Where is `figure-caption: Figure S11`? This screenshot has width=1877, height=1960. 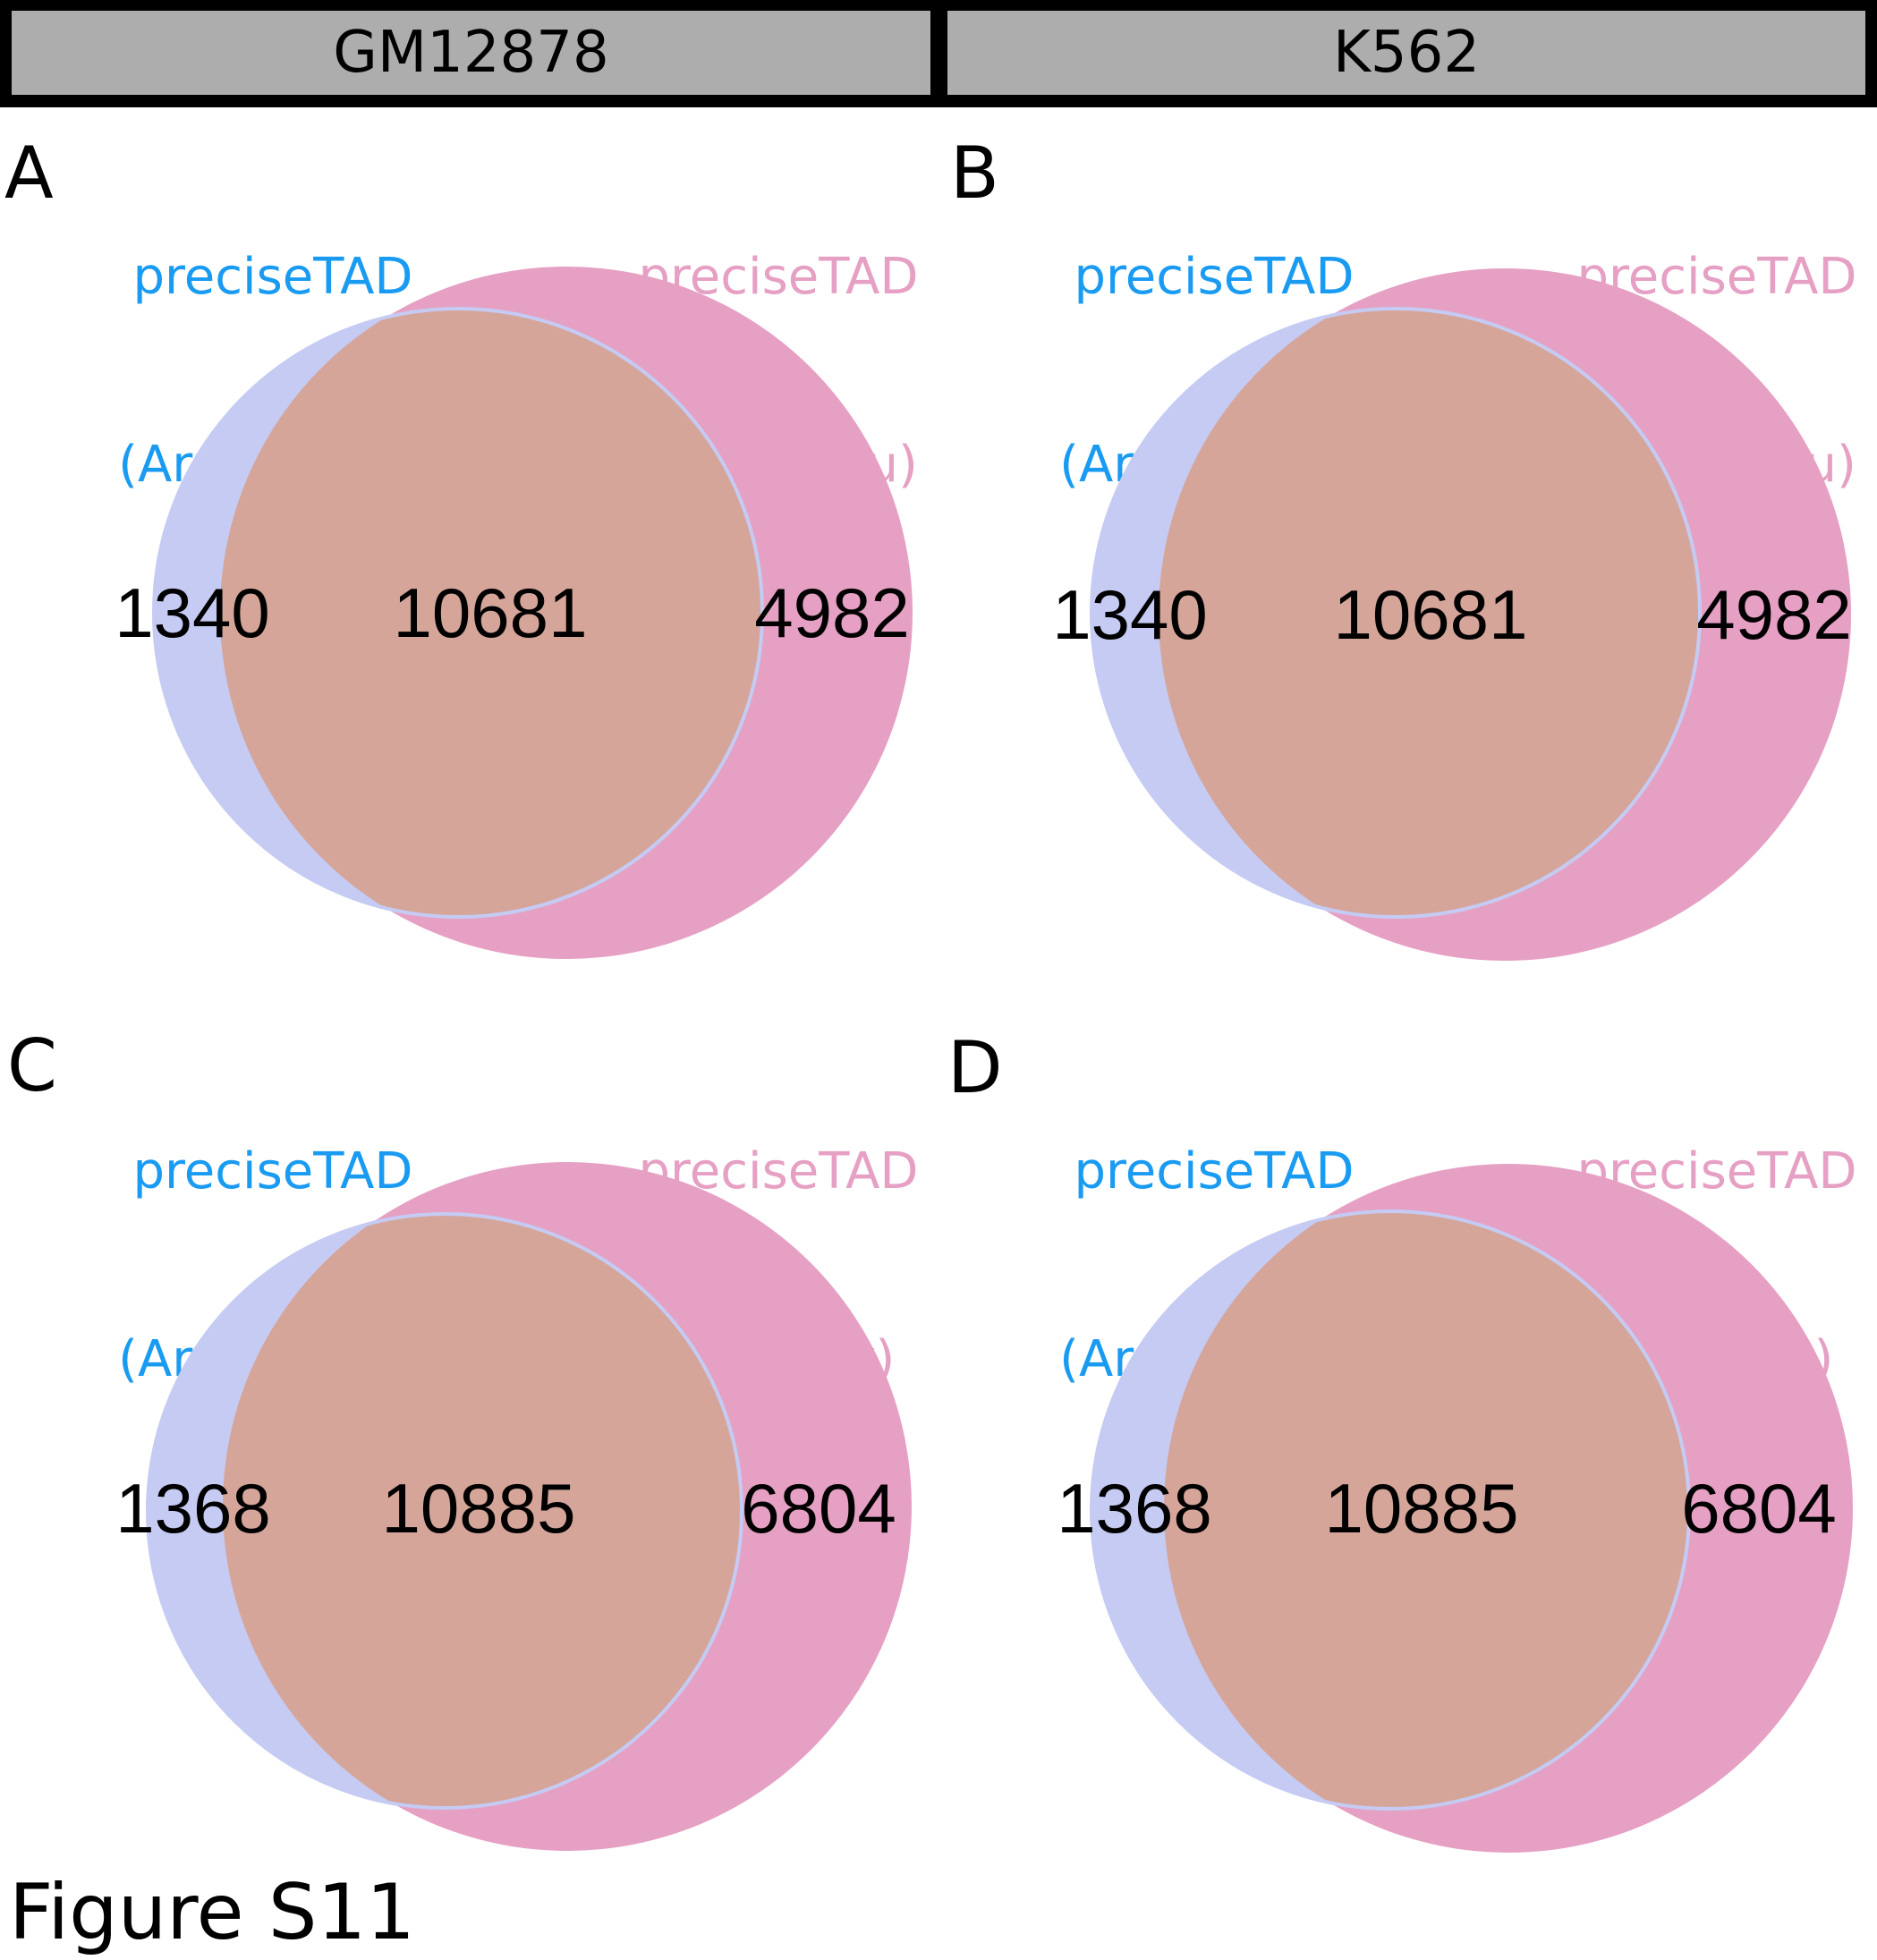 figure-caption: Figure S11 is located at coordinates (212, 1912).